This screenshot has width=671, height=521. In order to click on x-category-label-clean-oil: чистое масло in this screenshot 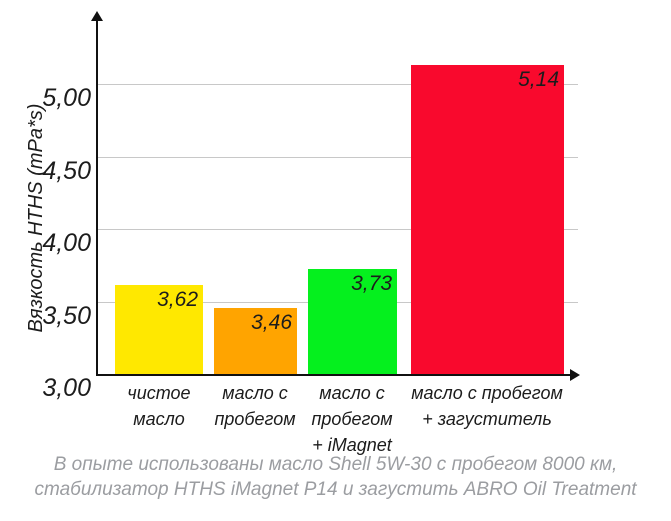, I will do `click(159, 406)`.